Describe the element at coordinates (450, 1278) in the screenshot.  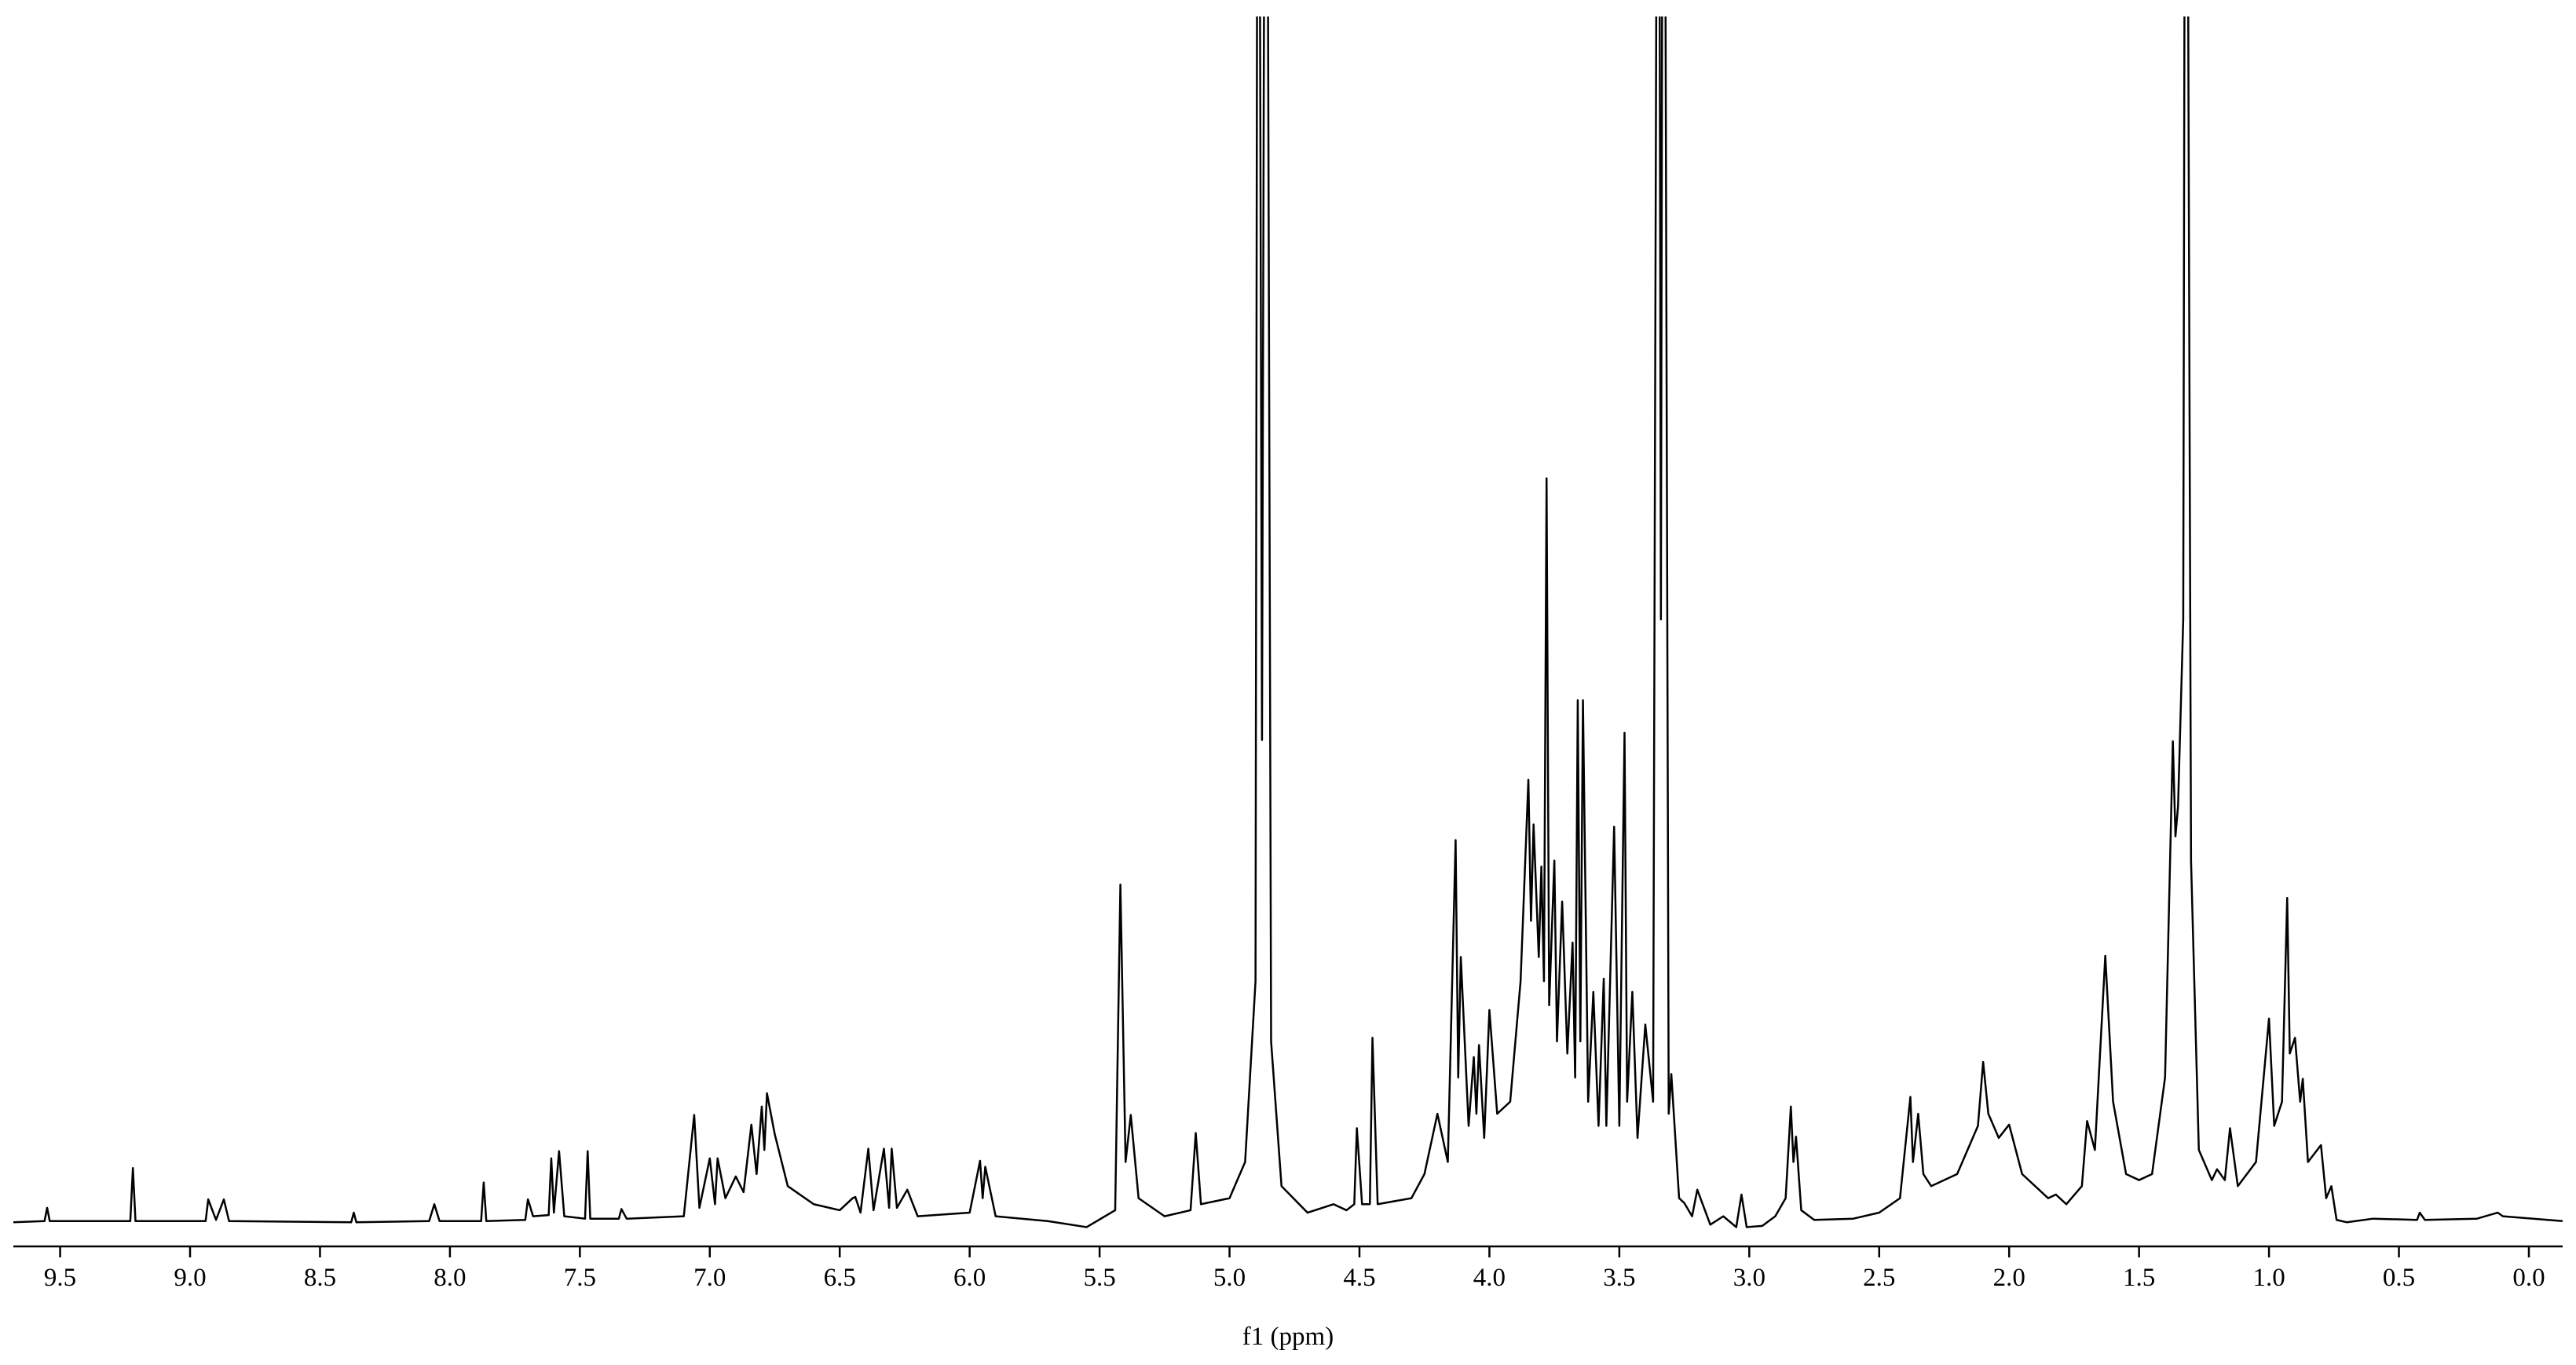
I see `x-tick-label: 8.0` at that location.